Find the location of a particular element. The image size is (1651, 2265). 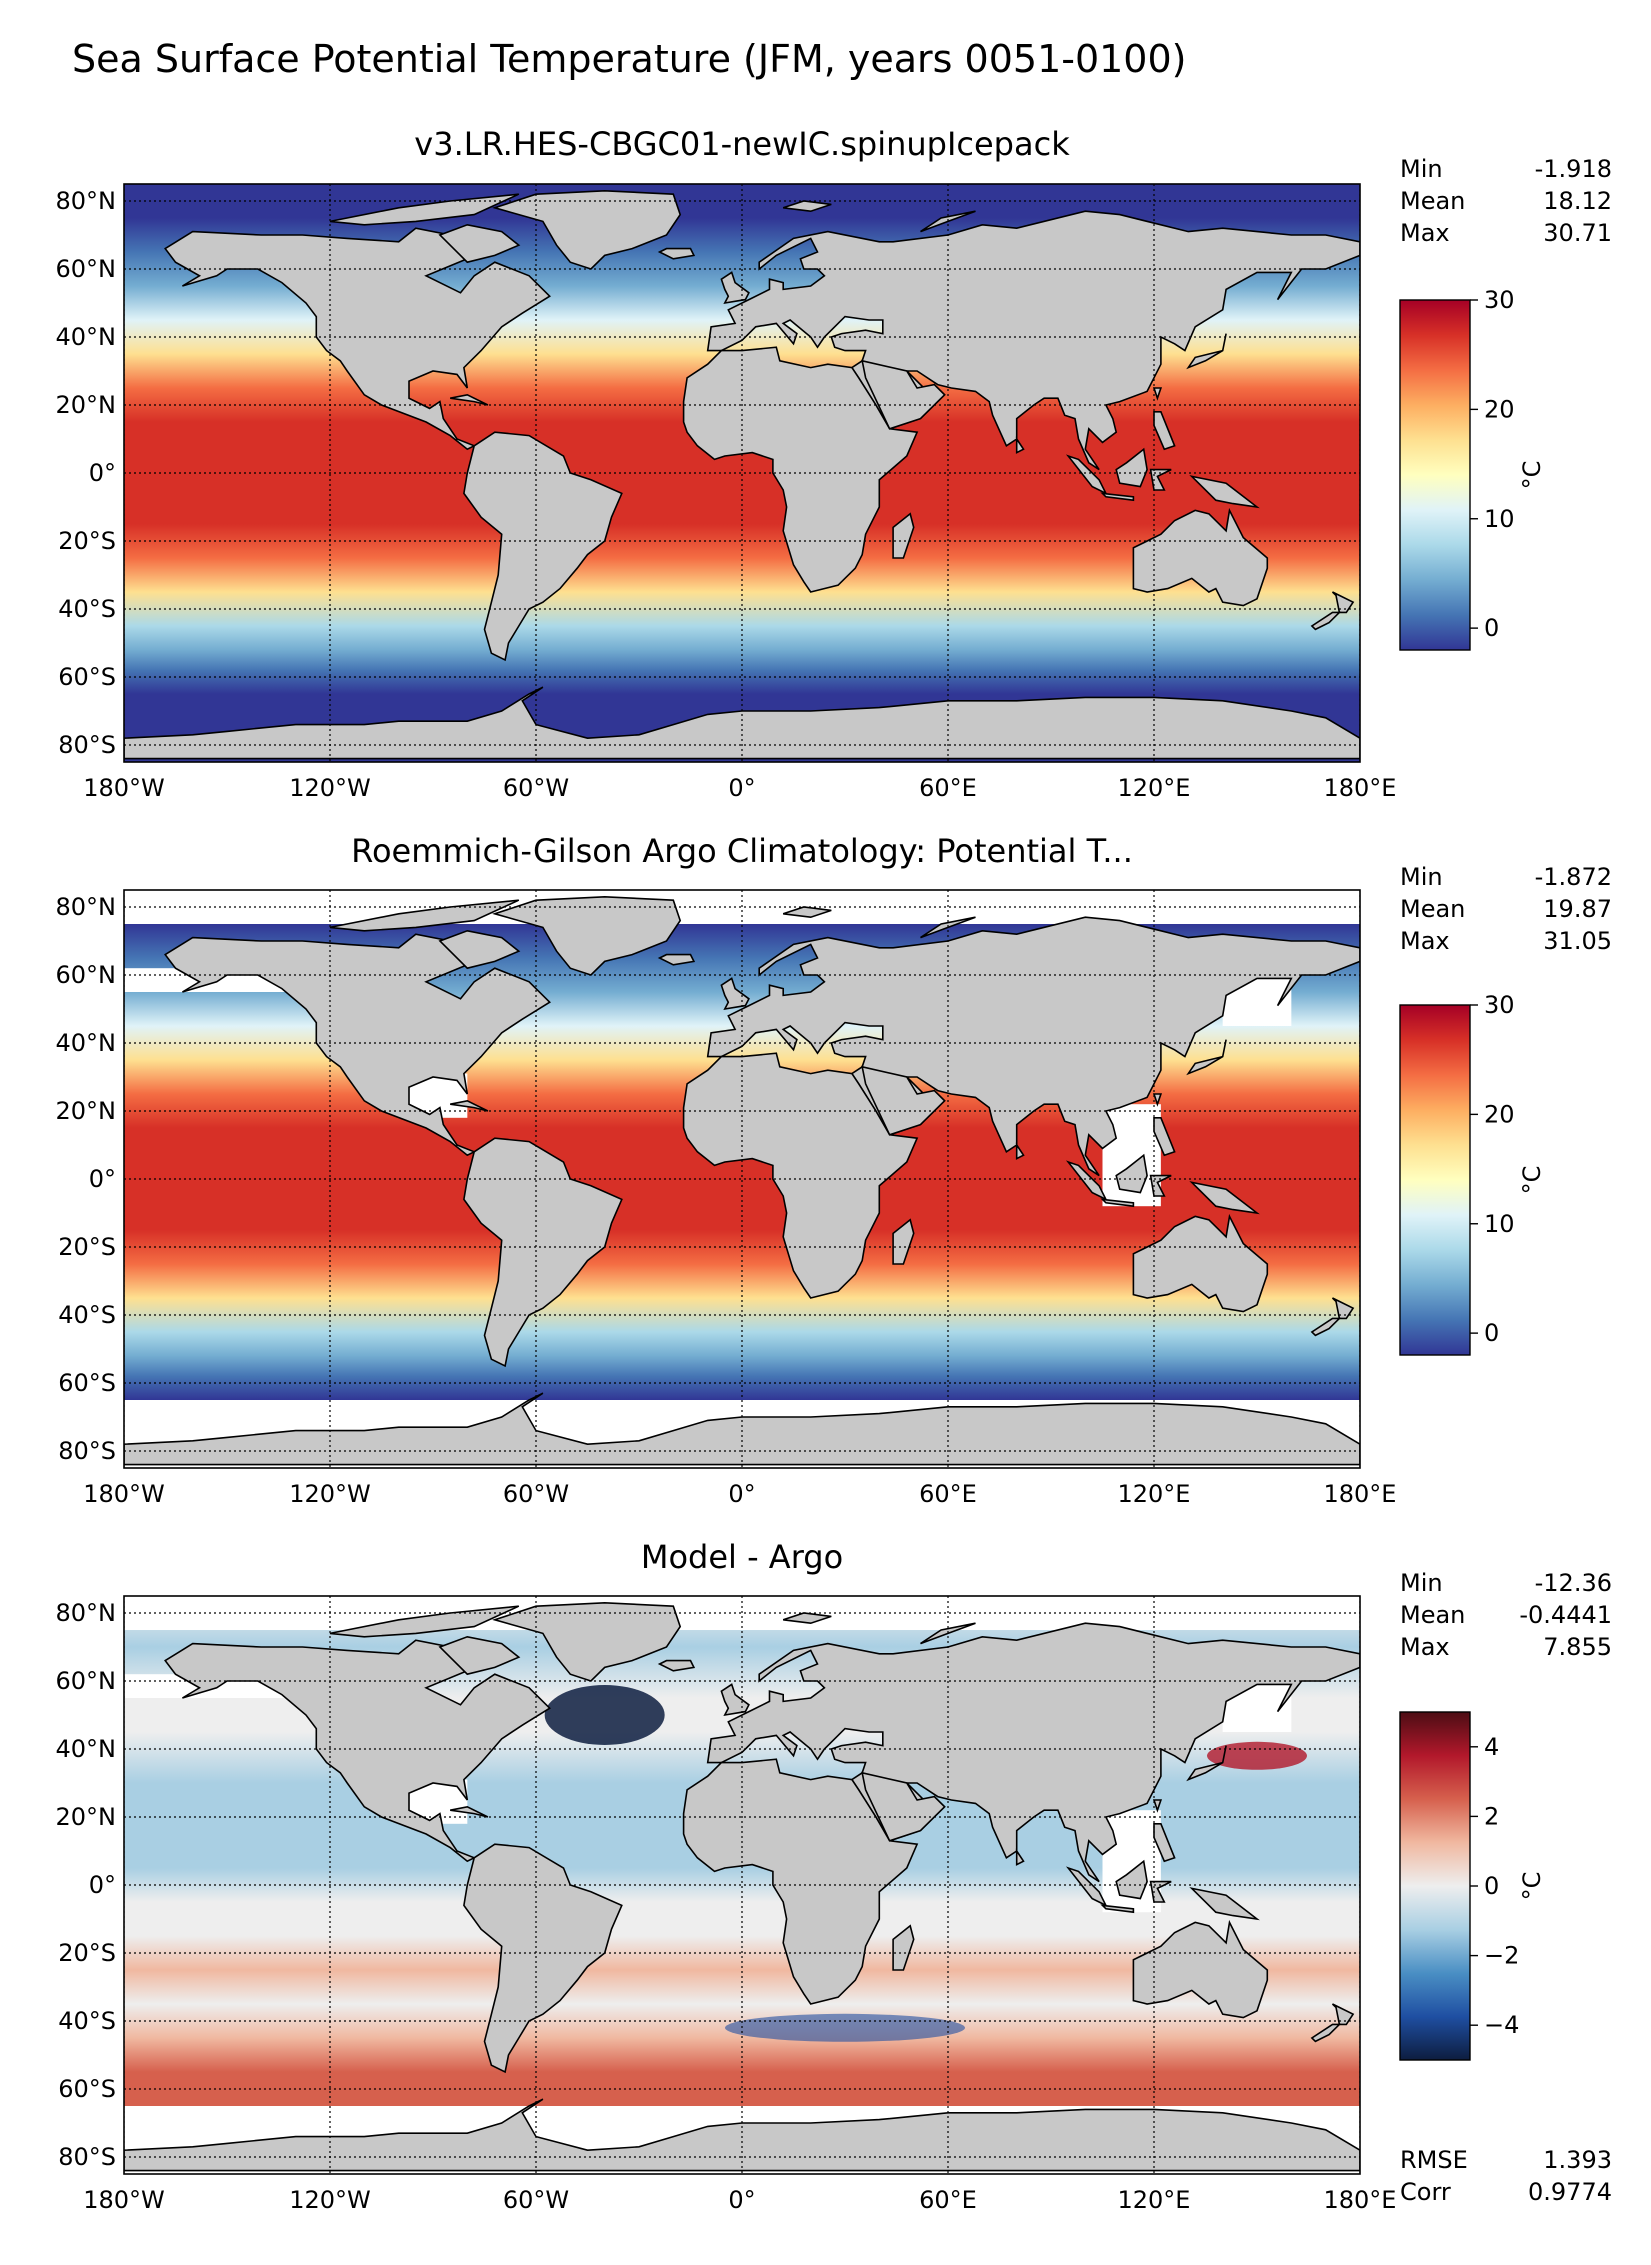

colorbar-bar is located at coordinates (1435, 1180).